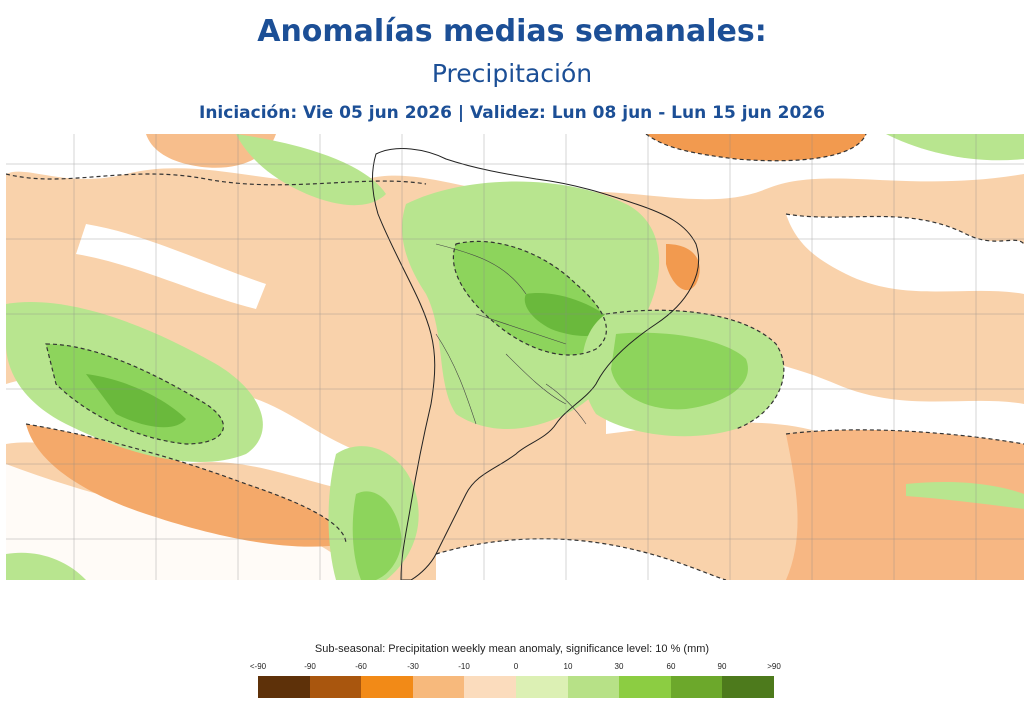  What do you see at coordinates (671, 666) in the screenshot?
I see `legend-label: 60` at bounding box center [671, 666].